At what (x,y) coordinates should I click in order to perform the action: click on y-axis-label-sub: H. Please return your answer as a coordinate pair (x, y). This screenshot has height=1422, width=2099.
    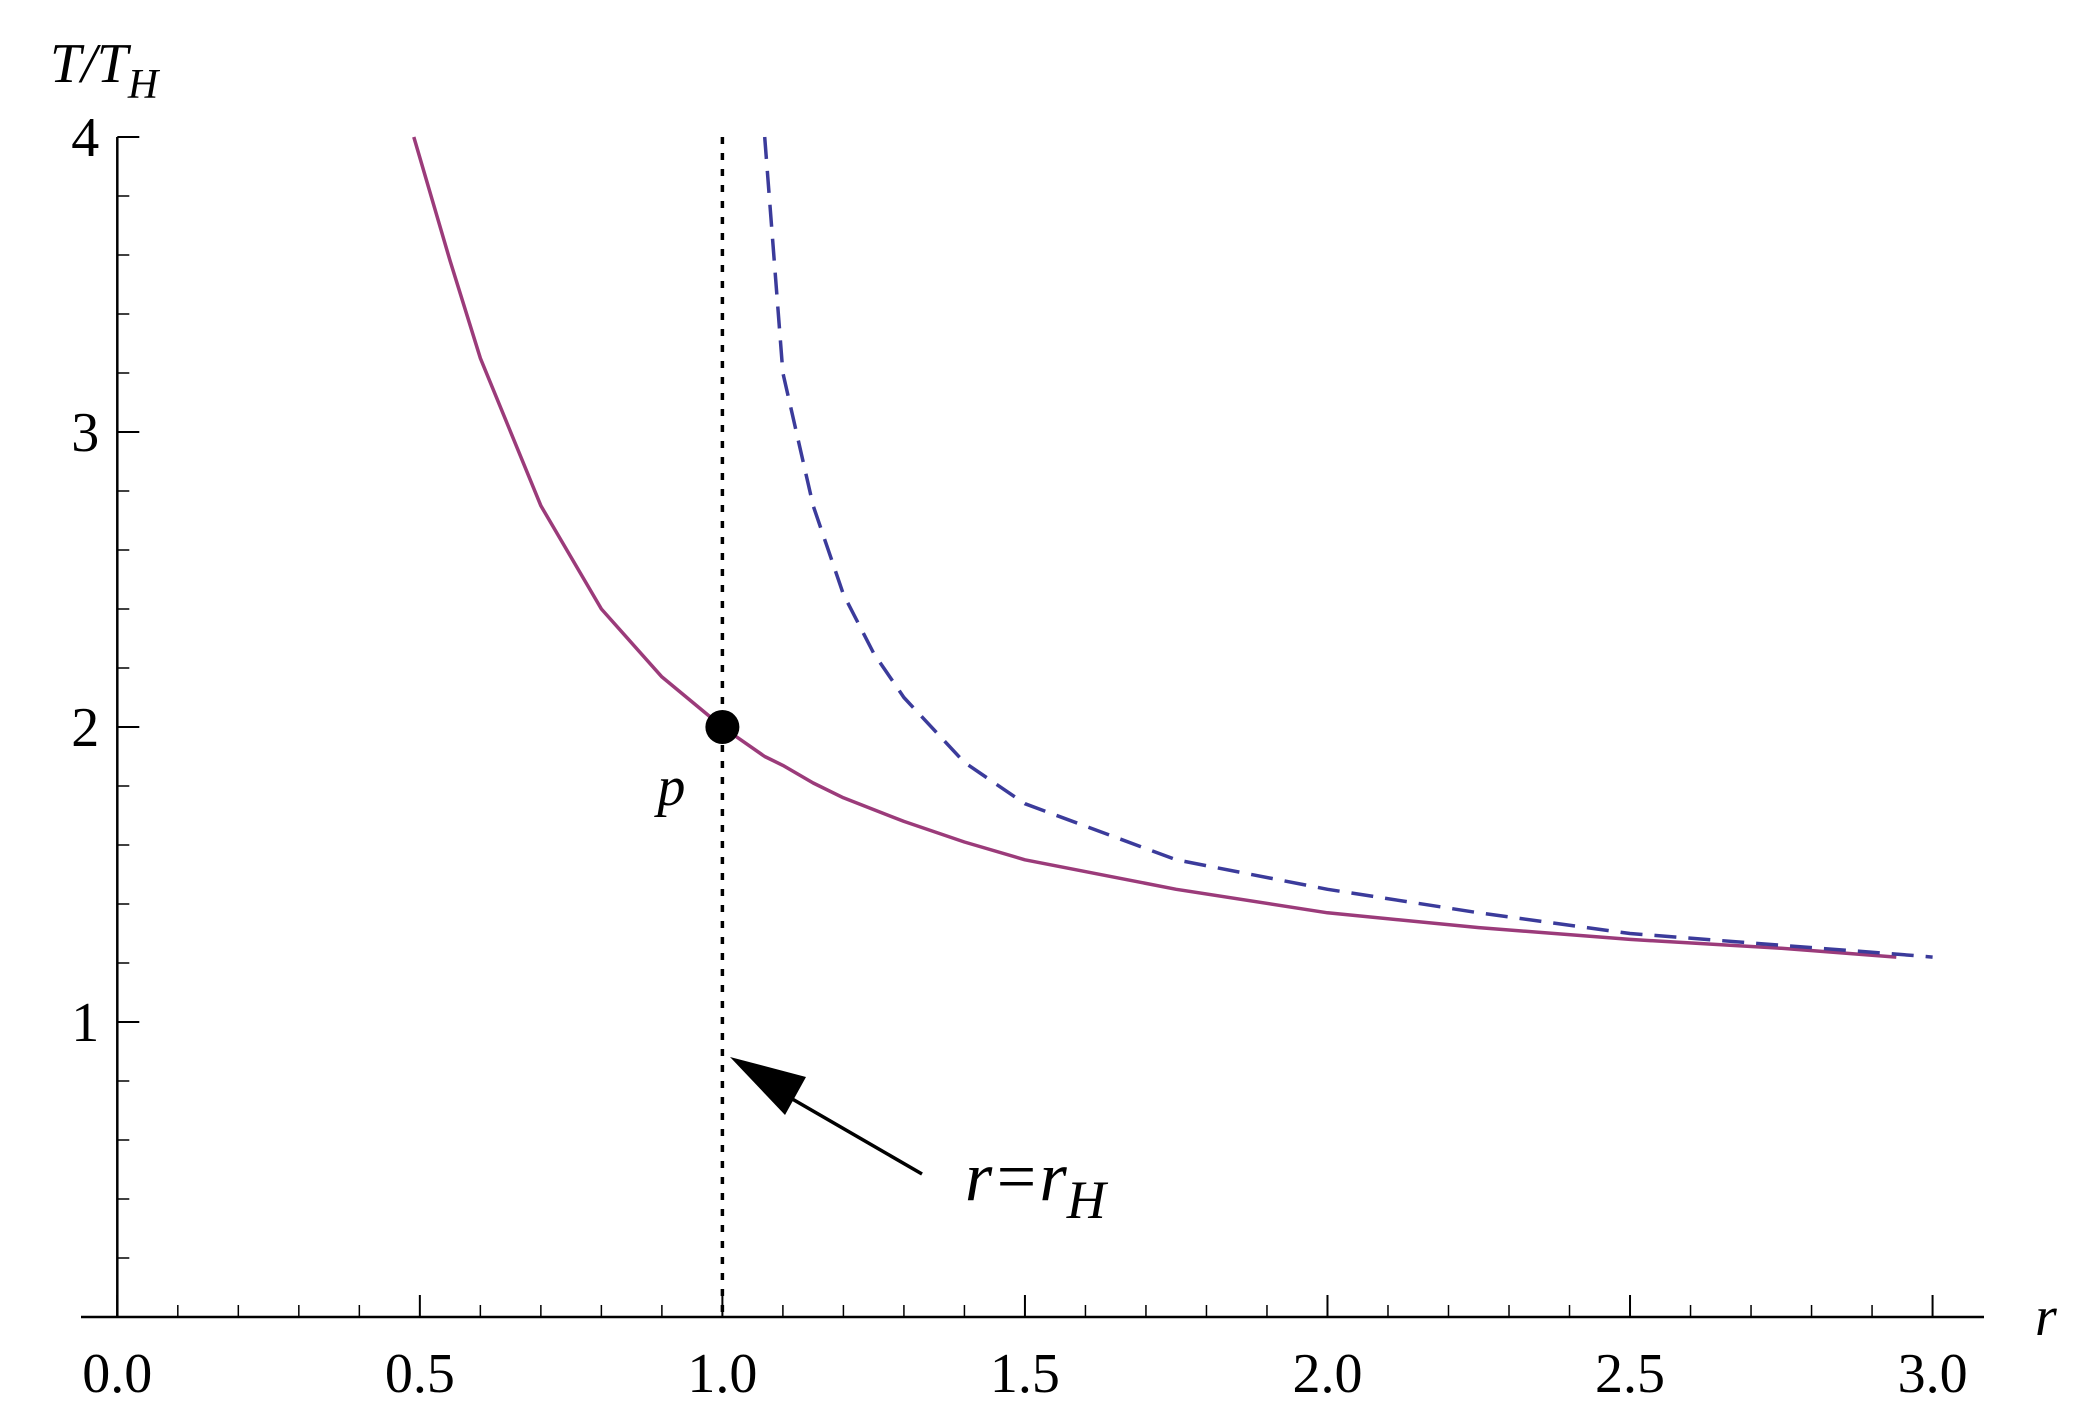
    Looking at the image, I should click on (144, 85).